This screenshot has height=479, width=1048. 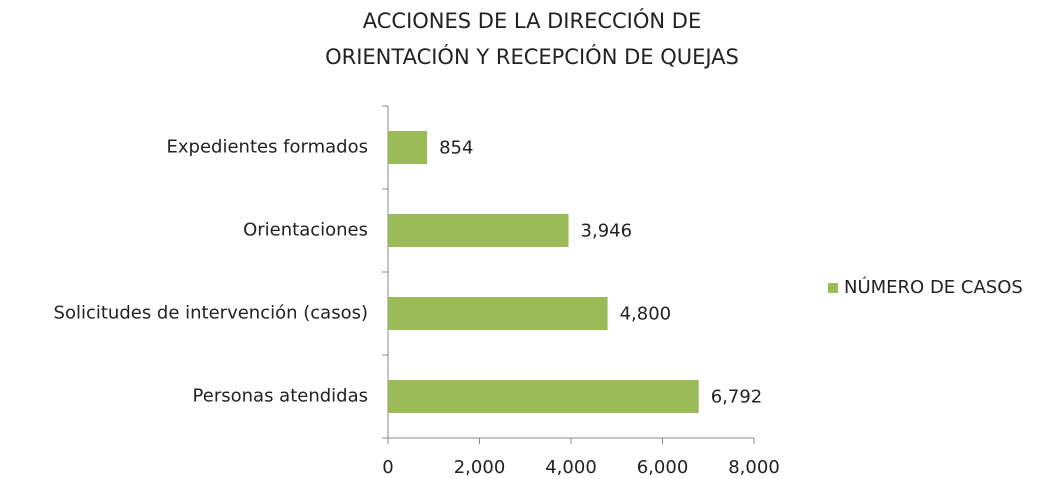 What do you see at coordinates (663, 467) in the screenshot?
I see `x-tick-label: 6,000` at bounding box center [663, 467].